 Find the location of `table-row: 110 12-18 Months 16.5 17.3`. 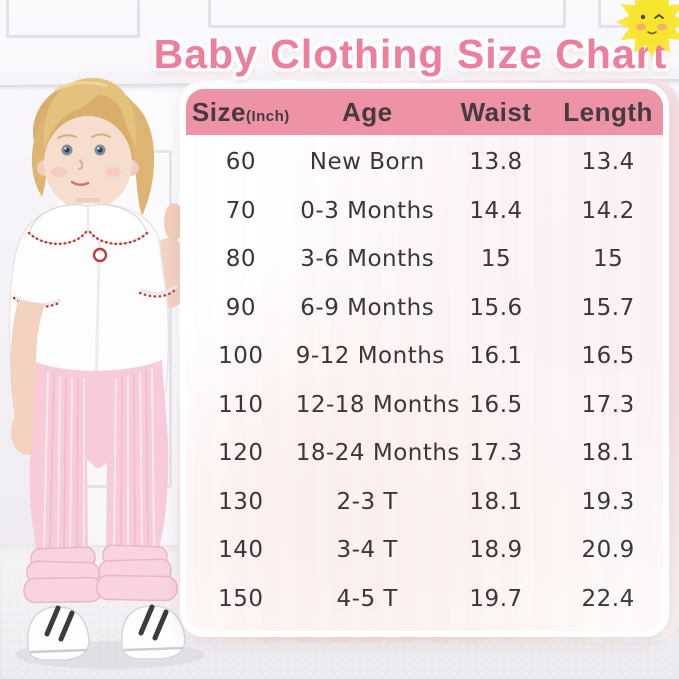

table-row: 110 12-18 Months 16.5 17.3 is located at coordinates (424, 405).